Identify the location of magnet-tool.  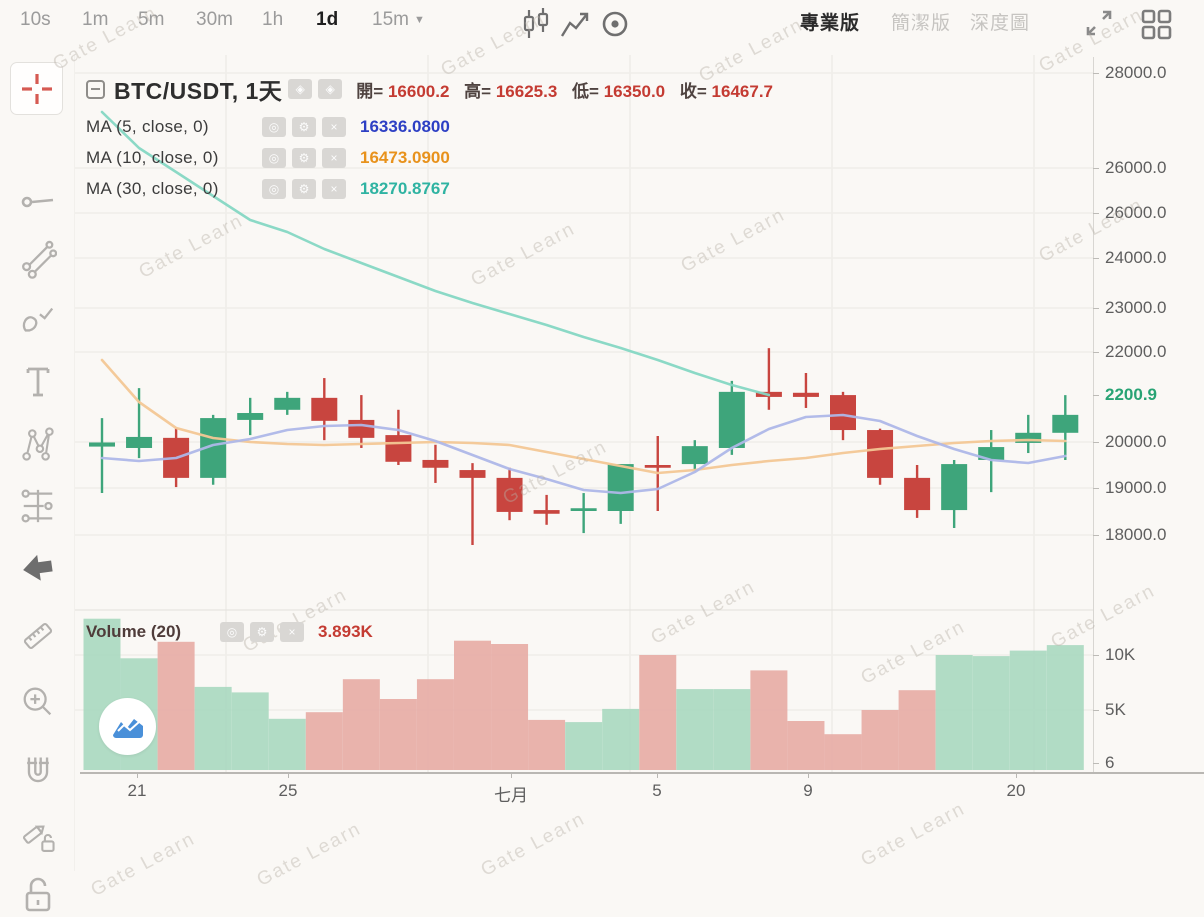
(38, 772).